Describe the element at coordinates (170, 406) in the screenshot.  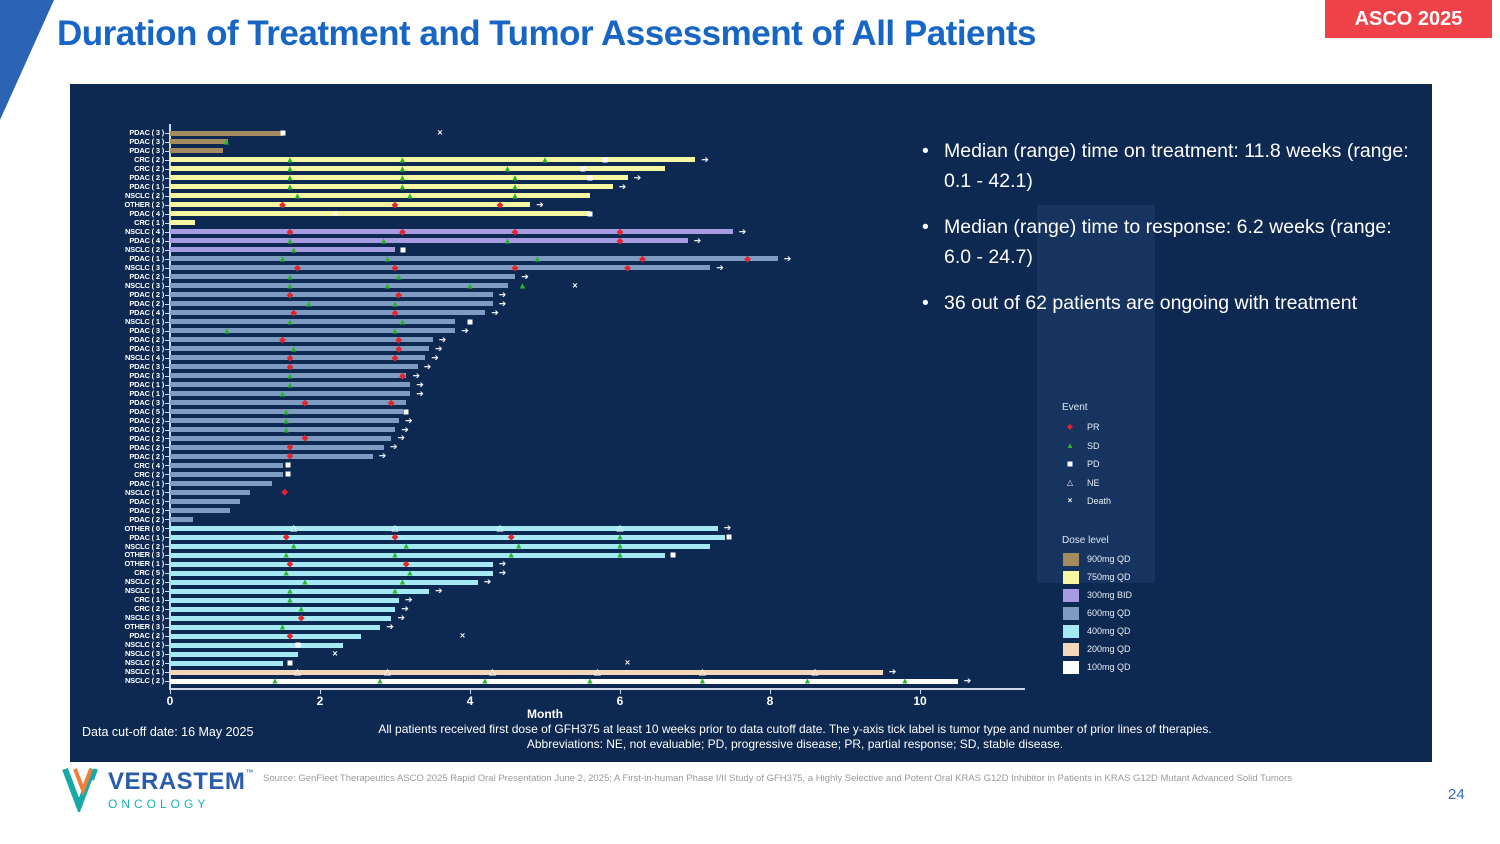
I see `y-axis-line` at that location.